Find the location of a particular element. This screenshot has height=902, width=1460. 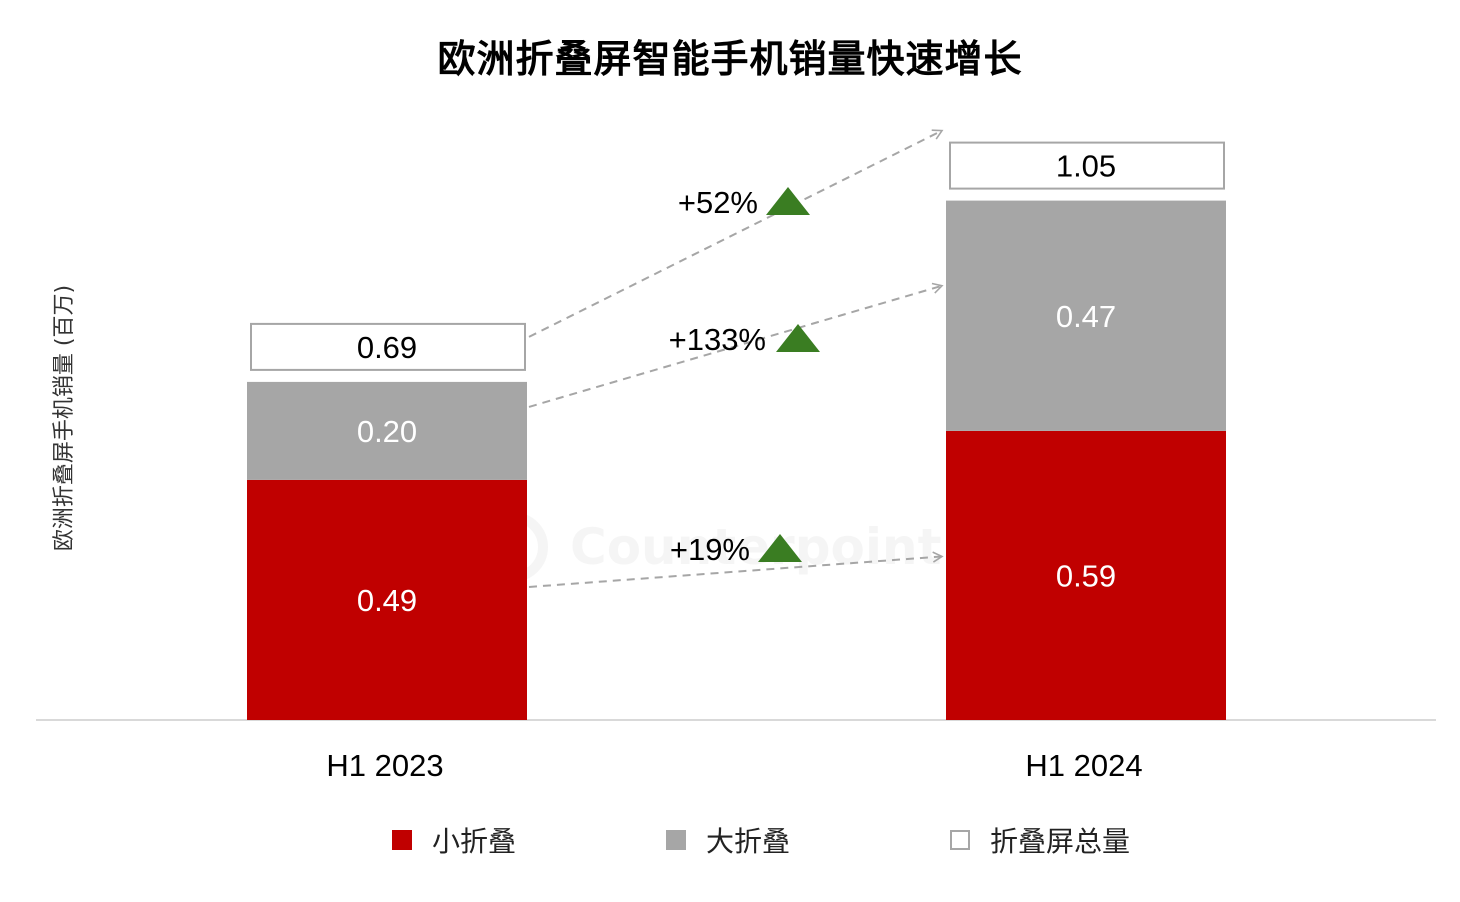

x-tick-label-1: H1 2024 is located at coordinates (1083, 765).